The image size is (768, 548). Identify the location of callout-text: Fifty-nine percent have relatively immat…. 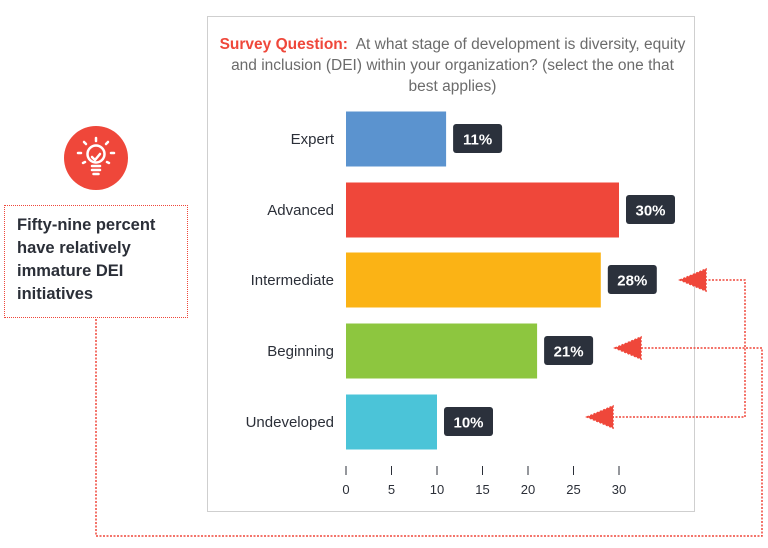
(86, 259).